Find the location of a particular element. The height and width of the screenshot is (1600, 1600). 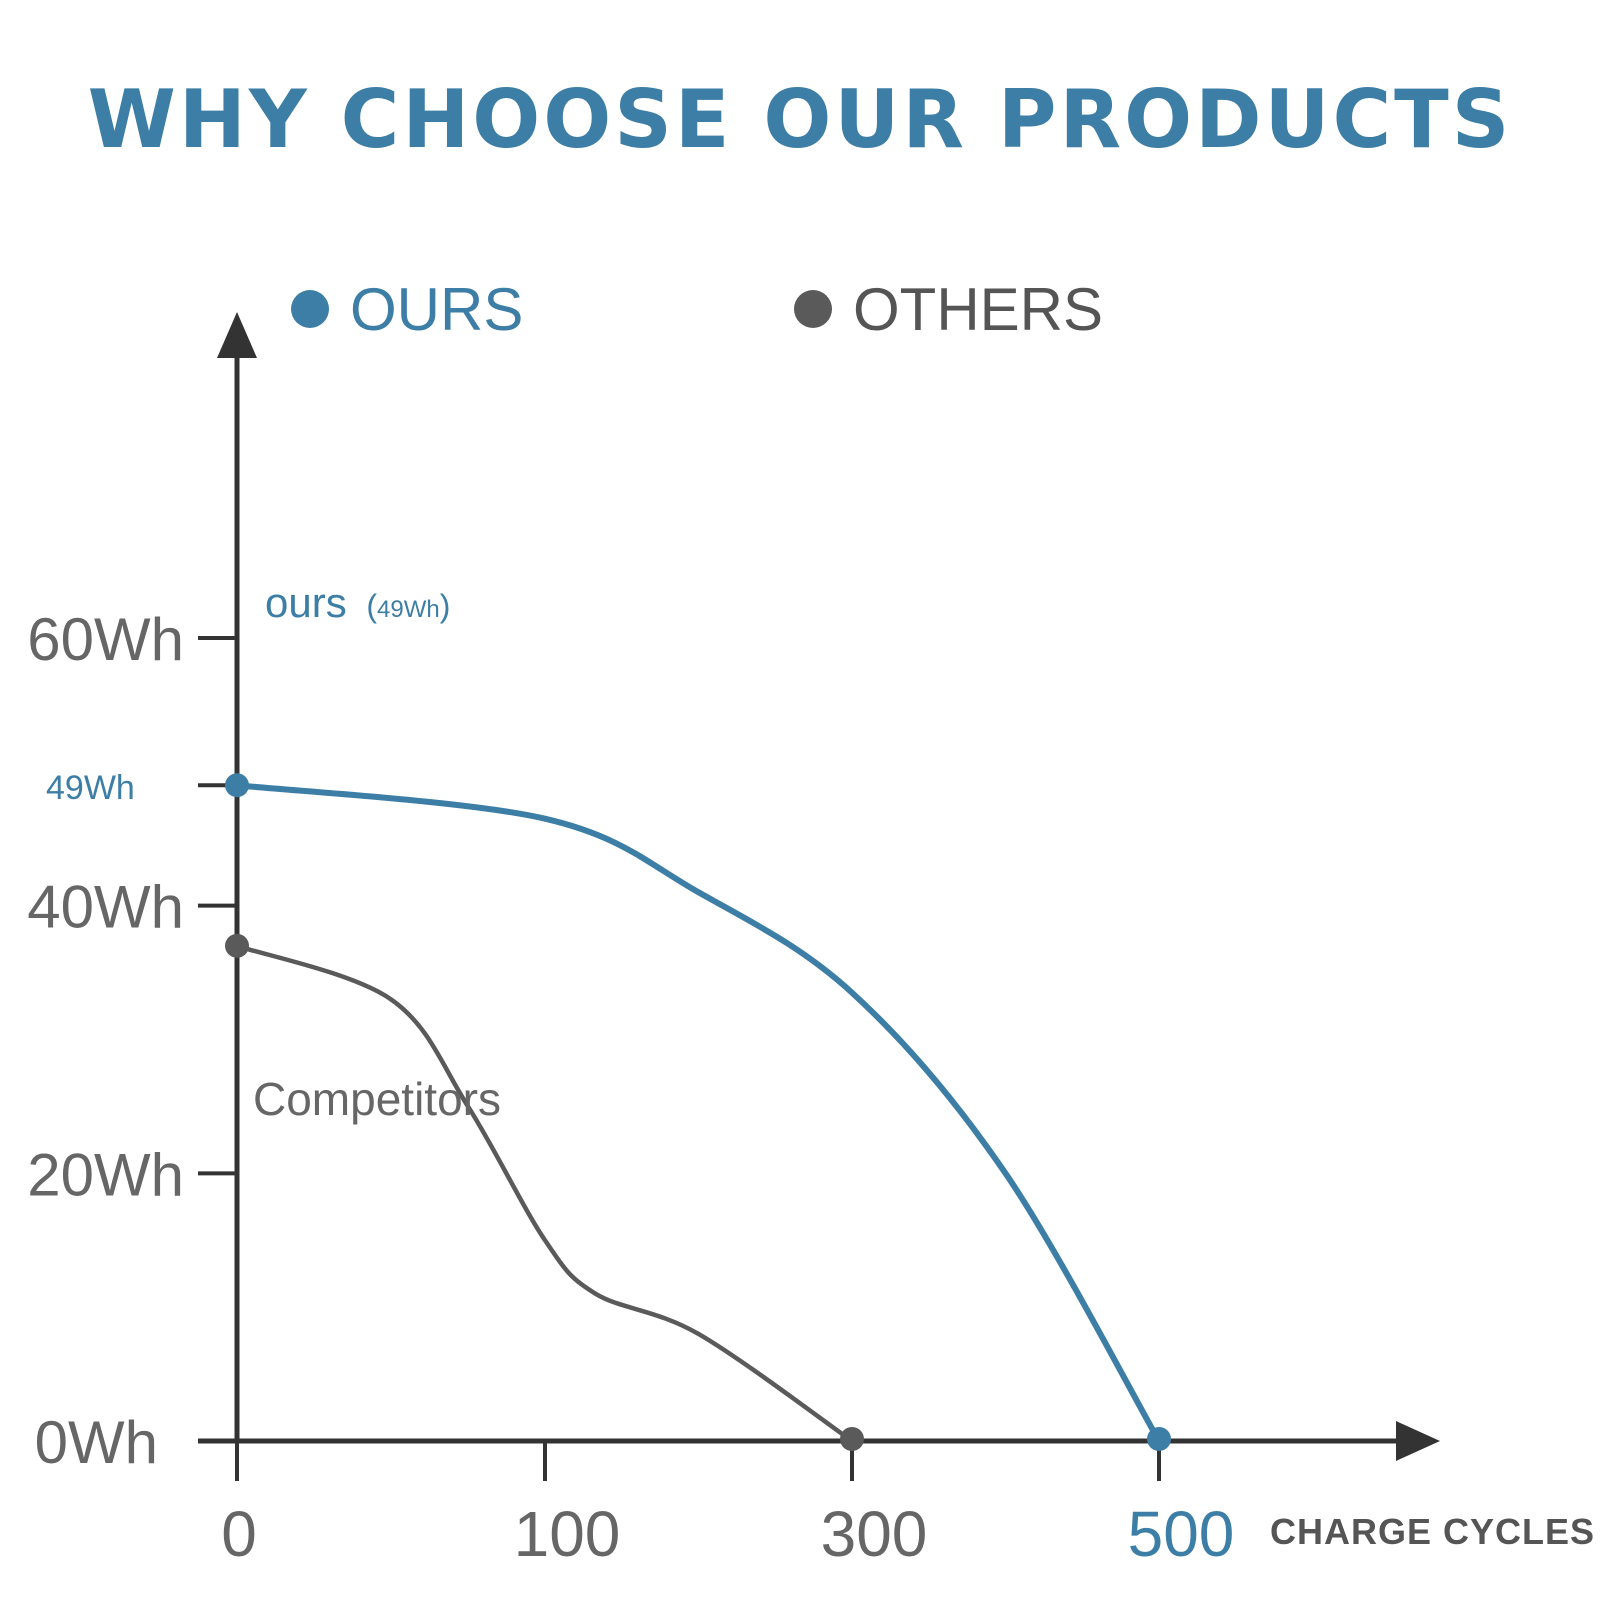

legend-others-label: OTHERS is located at coordinates (978, 309).